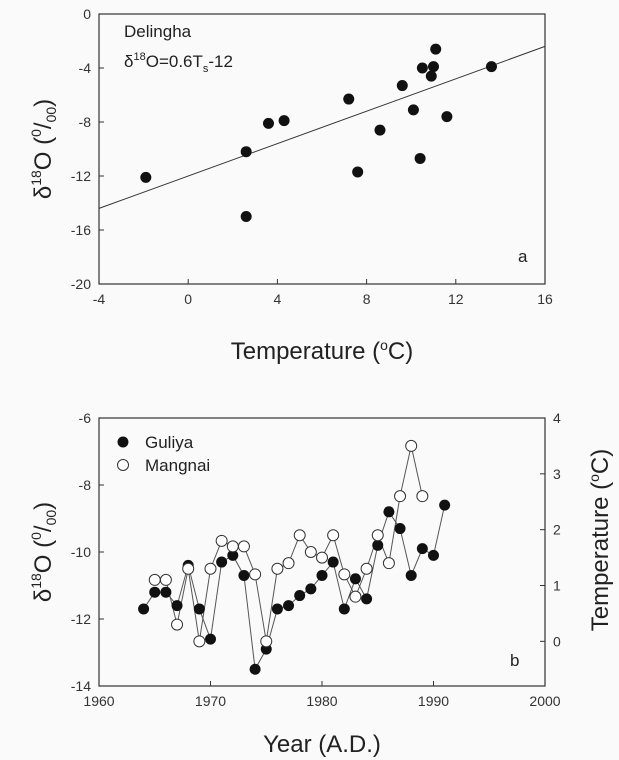 This screenshot has width=619, height=760. I want to click on panel-b-label: b, so click(514, 660).